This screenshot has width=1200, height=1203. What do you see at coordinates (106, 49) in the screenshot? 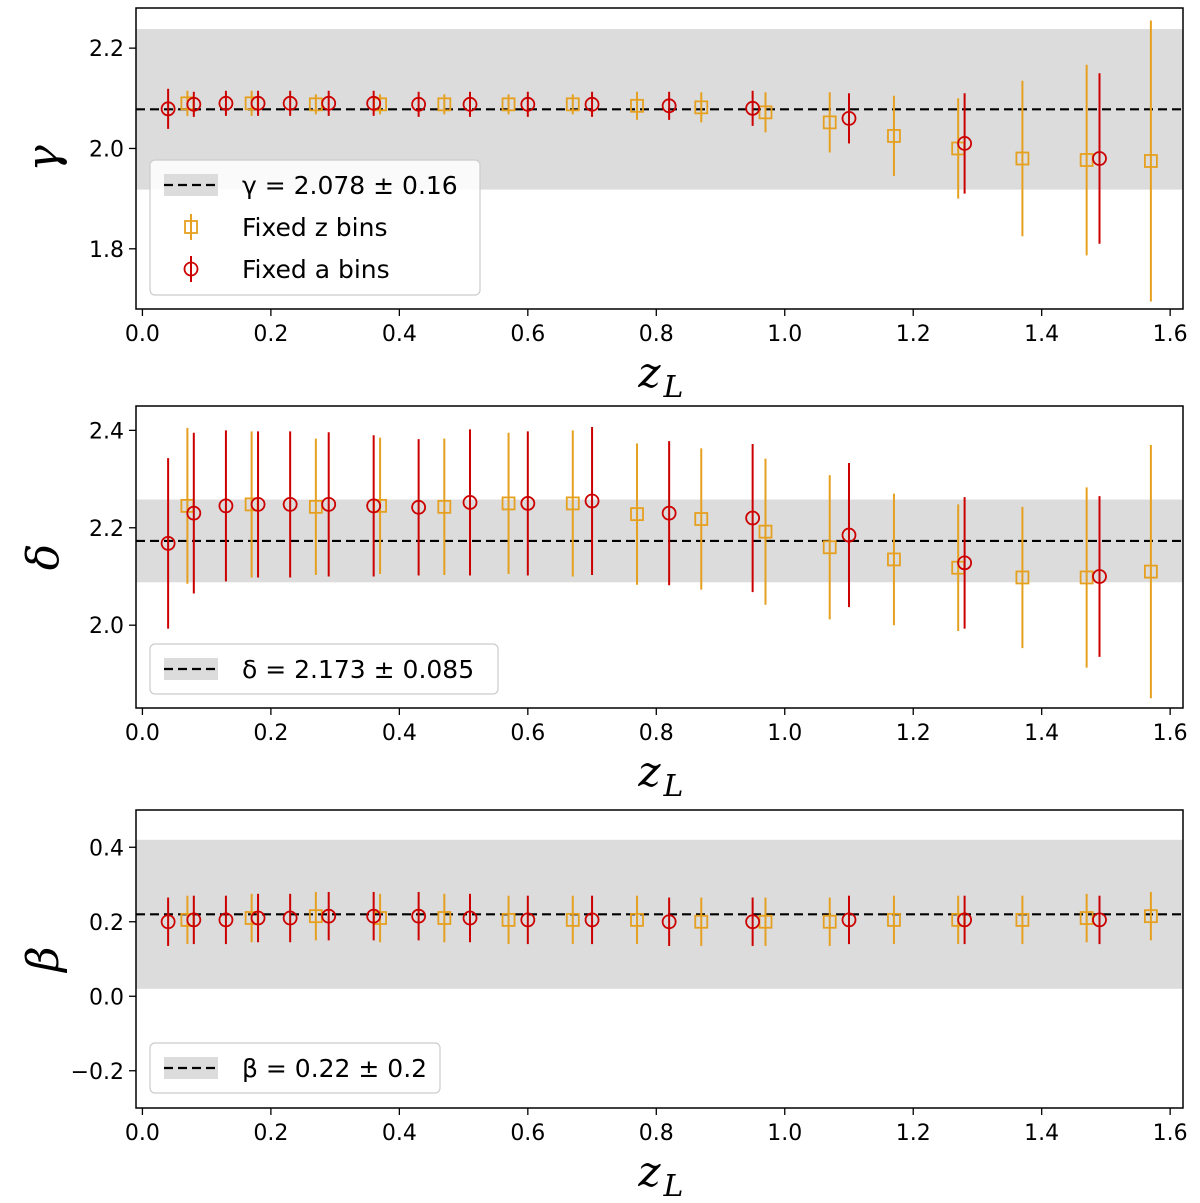
I see `y-tick-label: 2.2` at bounding box center [106, 49].